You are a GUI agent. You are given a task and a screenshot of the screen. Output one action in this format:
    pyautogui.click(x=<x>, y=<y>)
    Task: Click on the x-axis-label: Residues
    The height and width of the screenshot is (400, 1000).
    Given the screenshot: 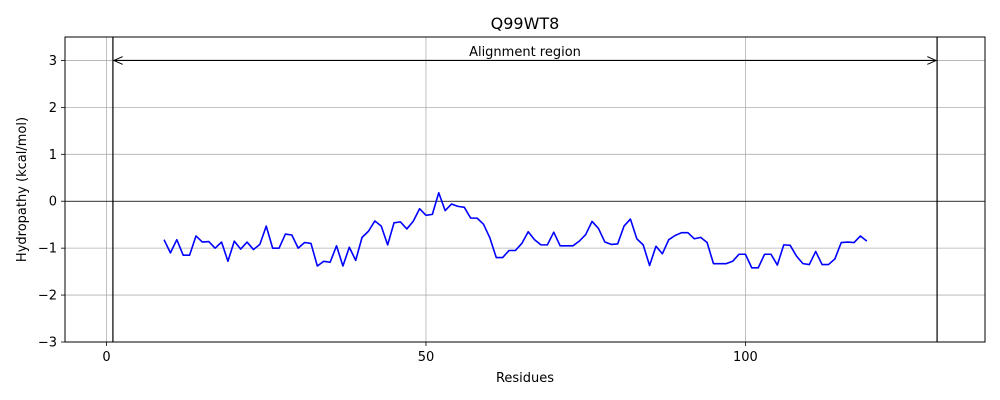 What is the action you would take?
    pyautogui.click(x=525, y=378)
    